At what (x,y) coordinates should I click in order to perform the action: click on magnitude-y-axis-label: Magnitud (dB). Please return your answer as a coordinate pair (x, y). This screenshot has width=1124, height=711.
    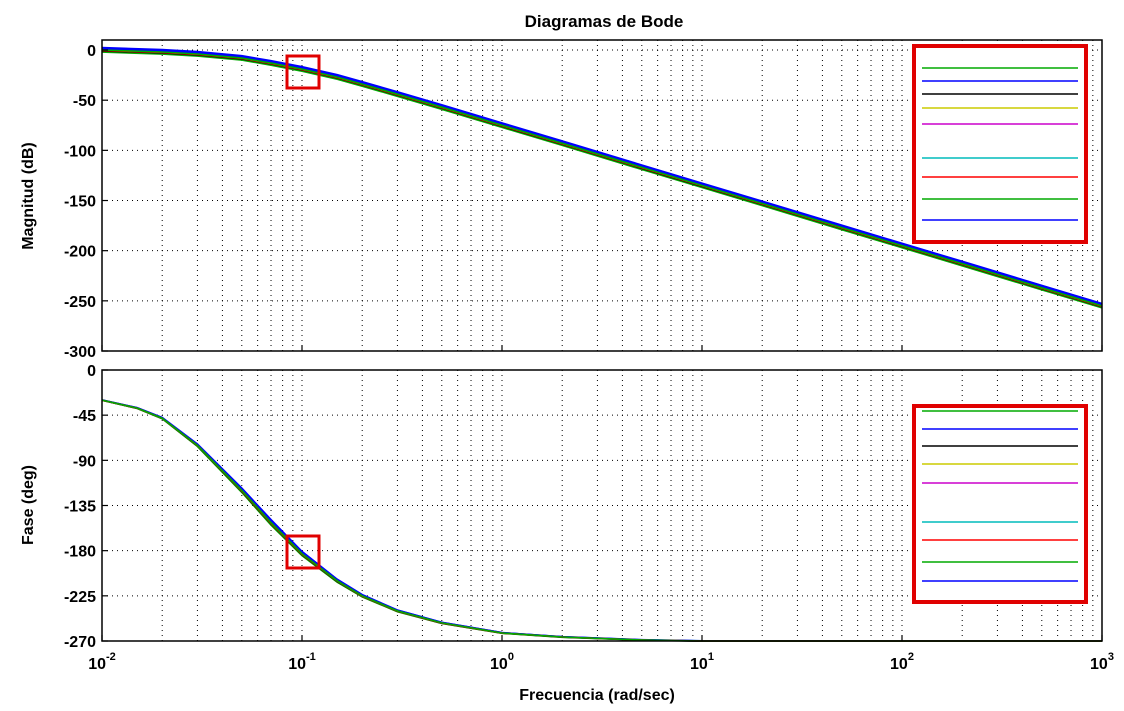
    Looking at the image, I should click on (28, 196).